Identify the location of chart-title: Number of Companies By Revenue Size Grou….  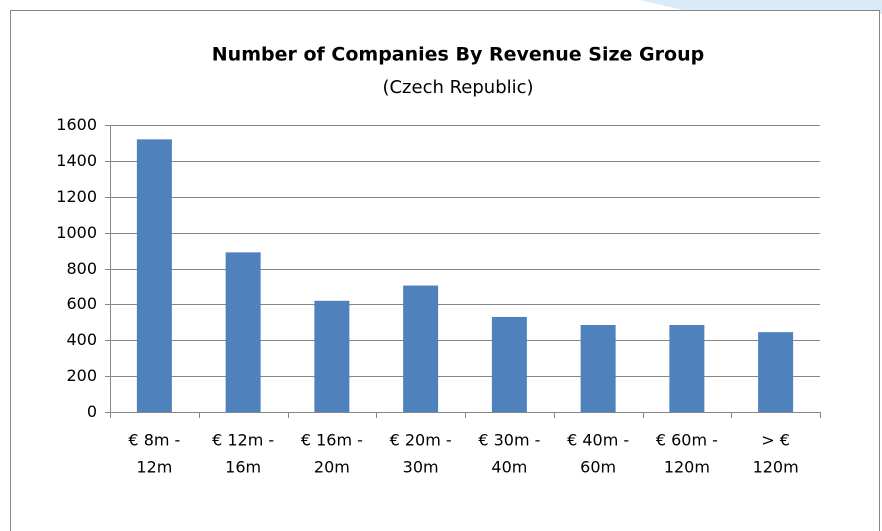
(458, 55).